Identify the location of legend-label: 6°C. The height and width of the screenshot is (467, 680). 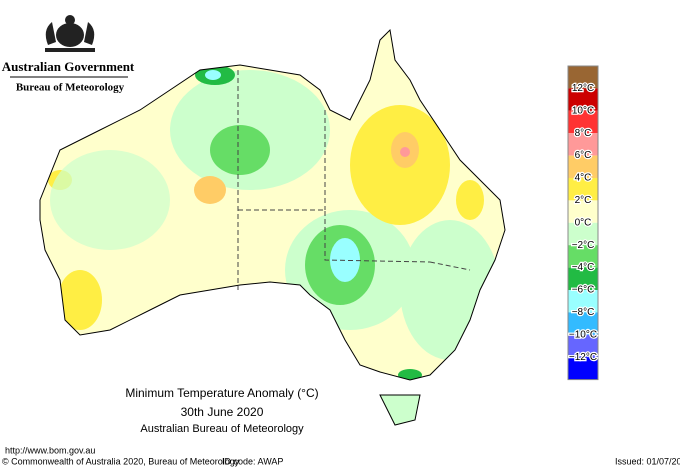
(583, 155).